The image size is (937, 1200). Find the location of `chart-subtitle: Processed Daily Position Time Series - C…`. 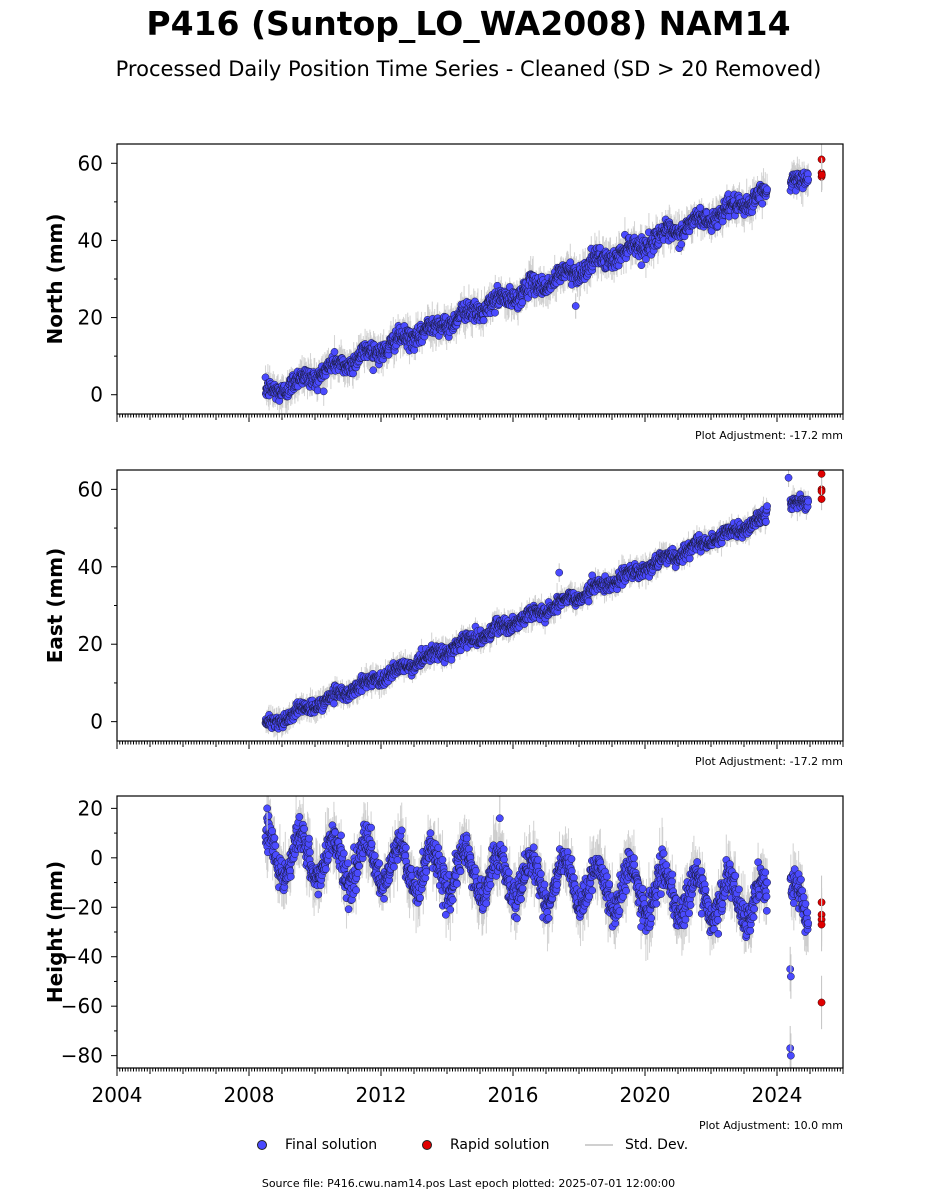

chart-subtitle: Processed Daily Position Time Series - C… is located at coordinates (468, 69).